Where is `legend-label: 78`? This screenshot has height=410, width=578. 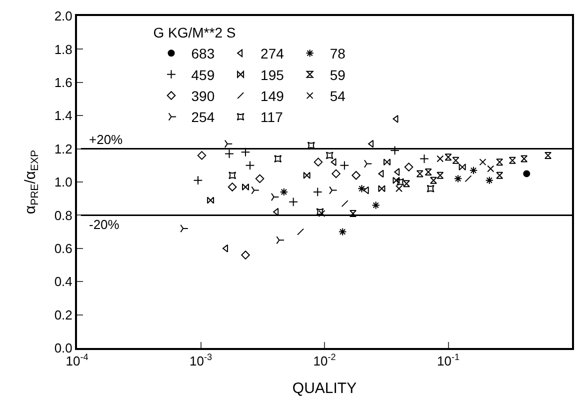
legend-label: 78 is located at coordinates (338, 54).